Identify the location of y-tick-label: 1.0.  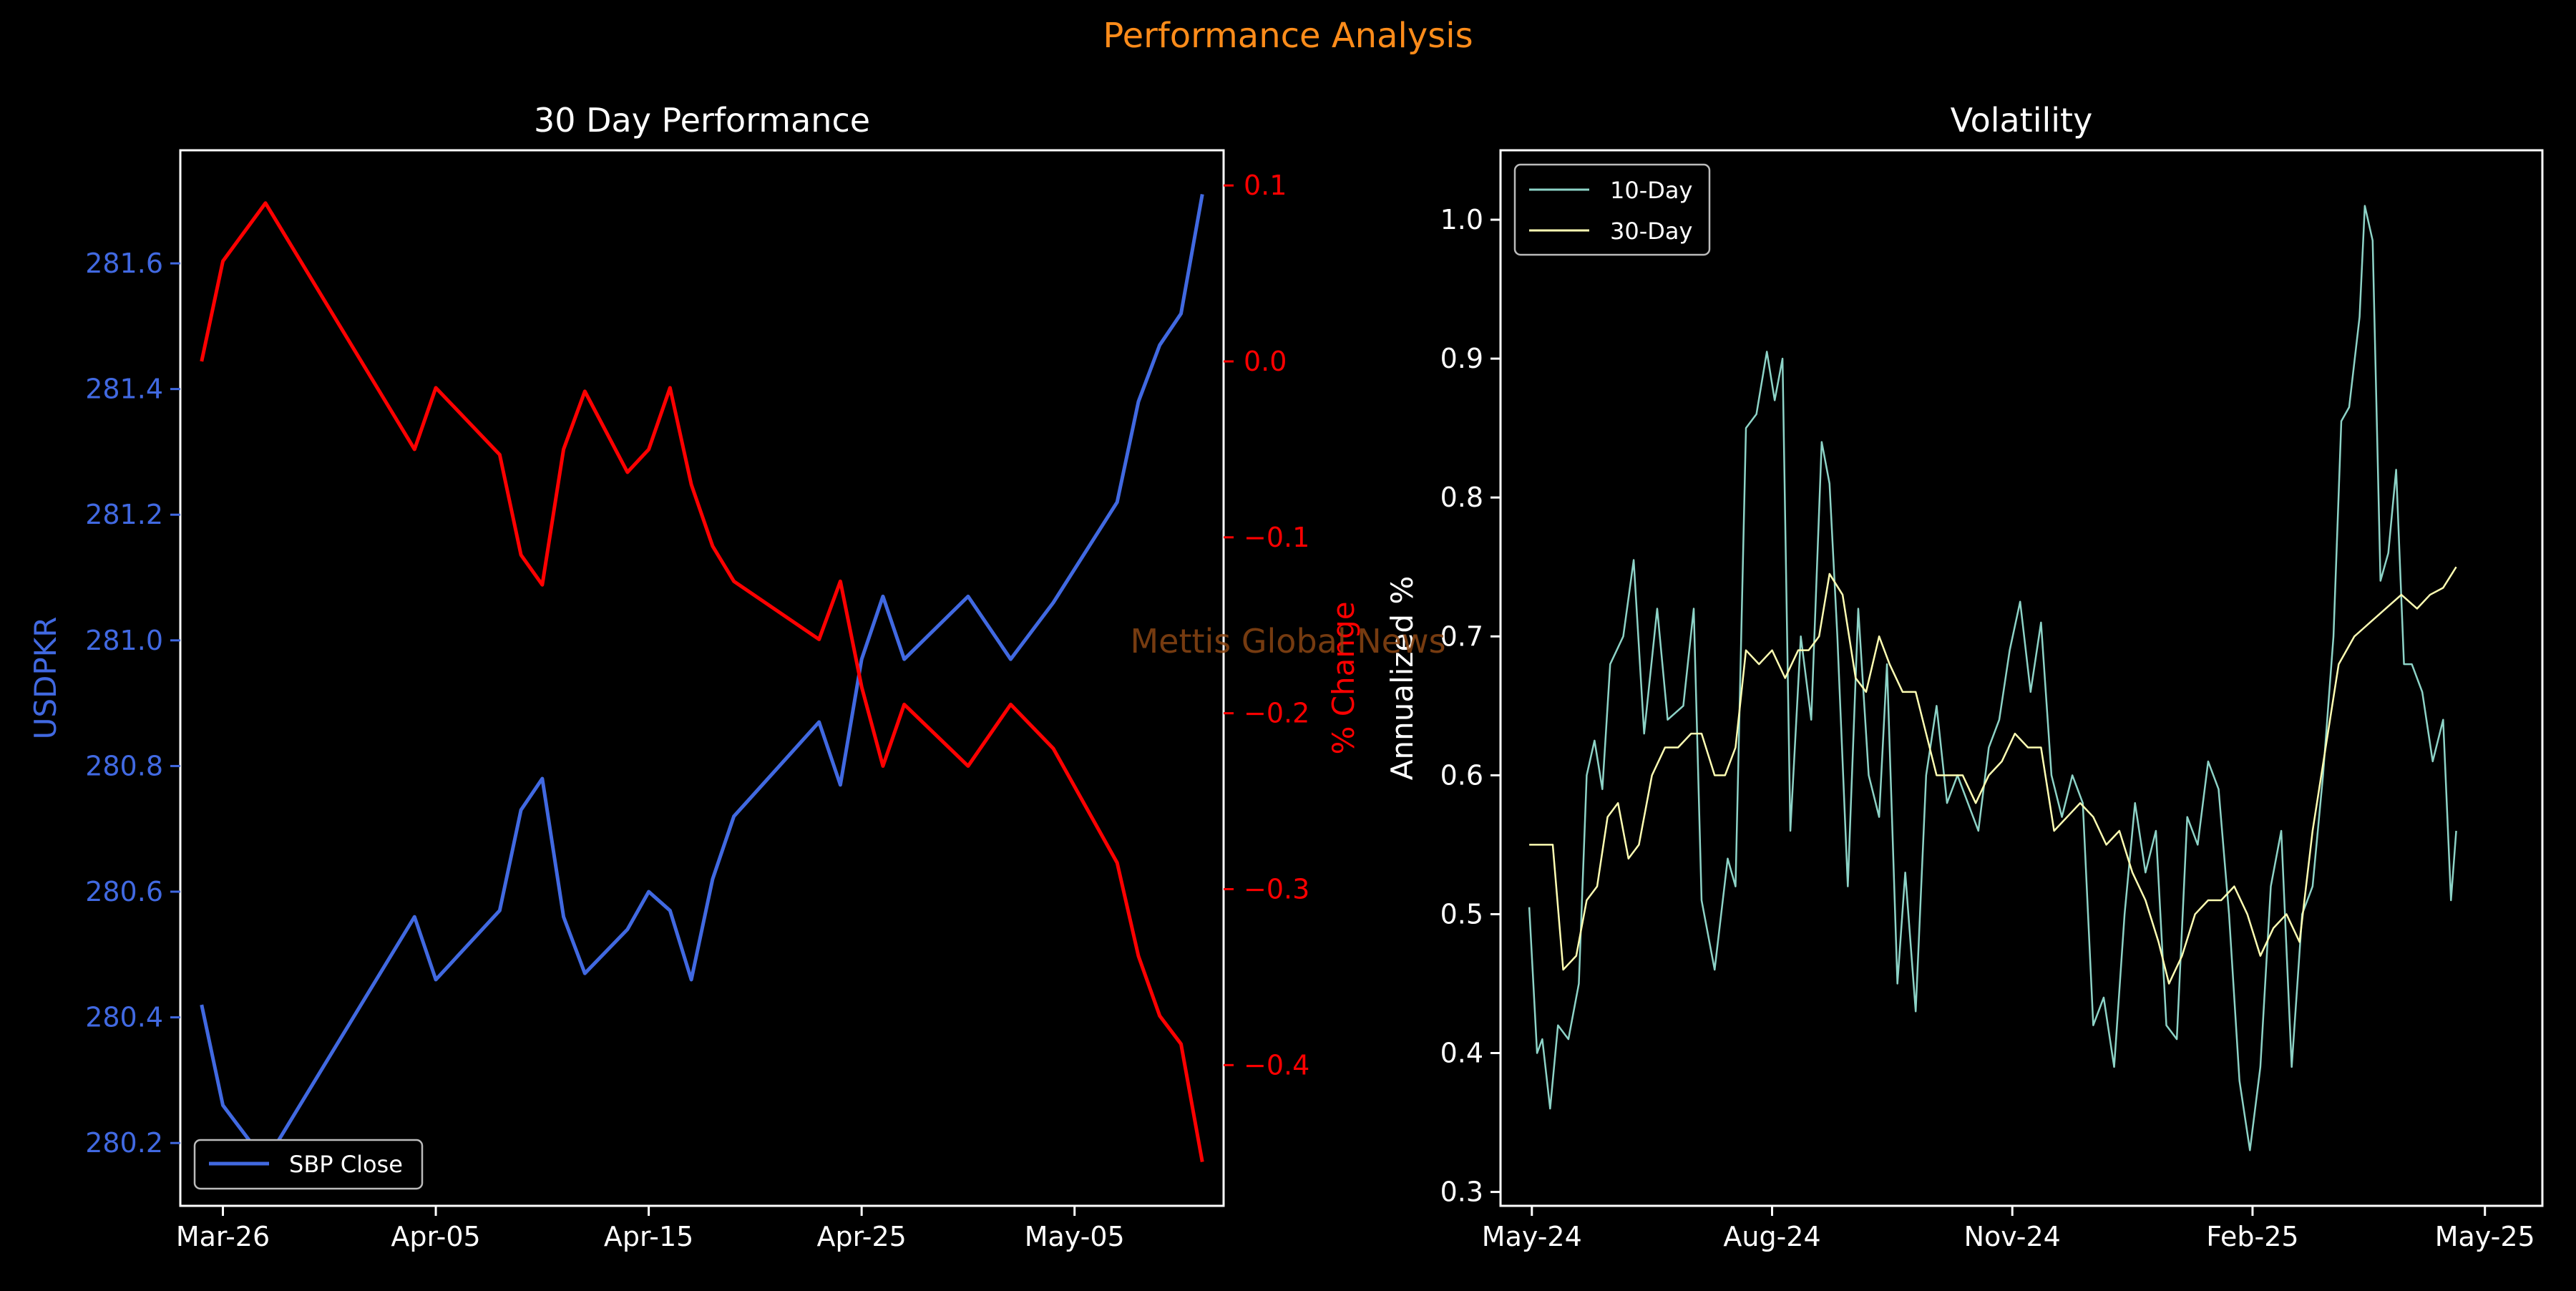
(1461, 219).